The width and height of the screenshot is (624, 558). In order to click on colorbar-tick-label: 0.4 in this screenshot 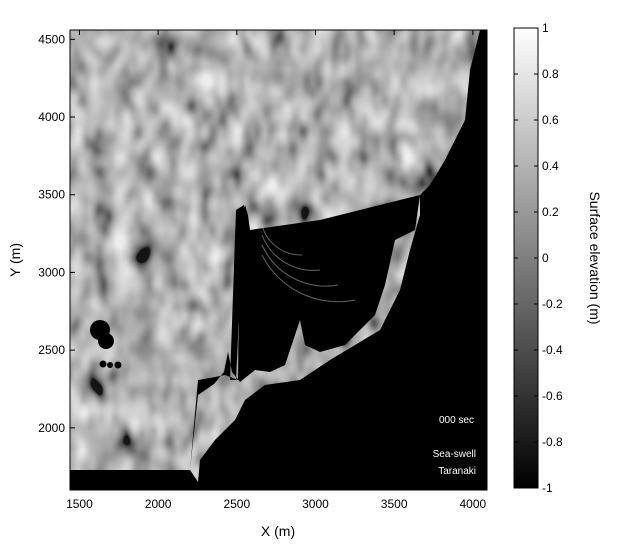, I will do `click(550, 166)`.